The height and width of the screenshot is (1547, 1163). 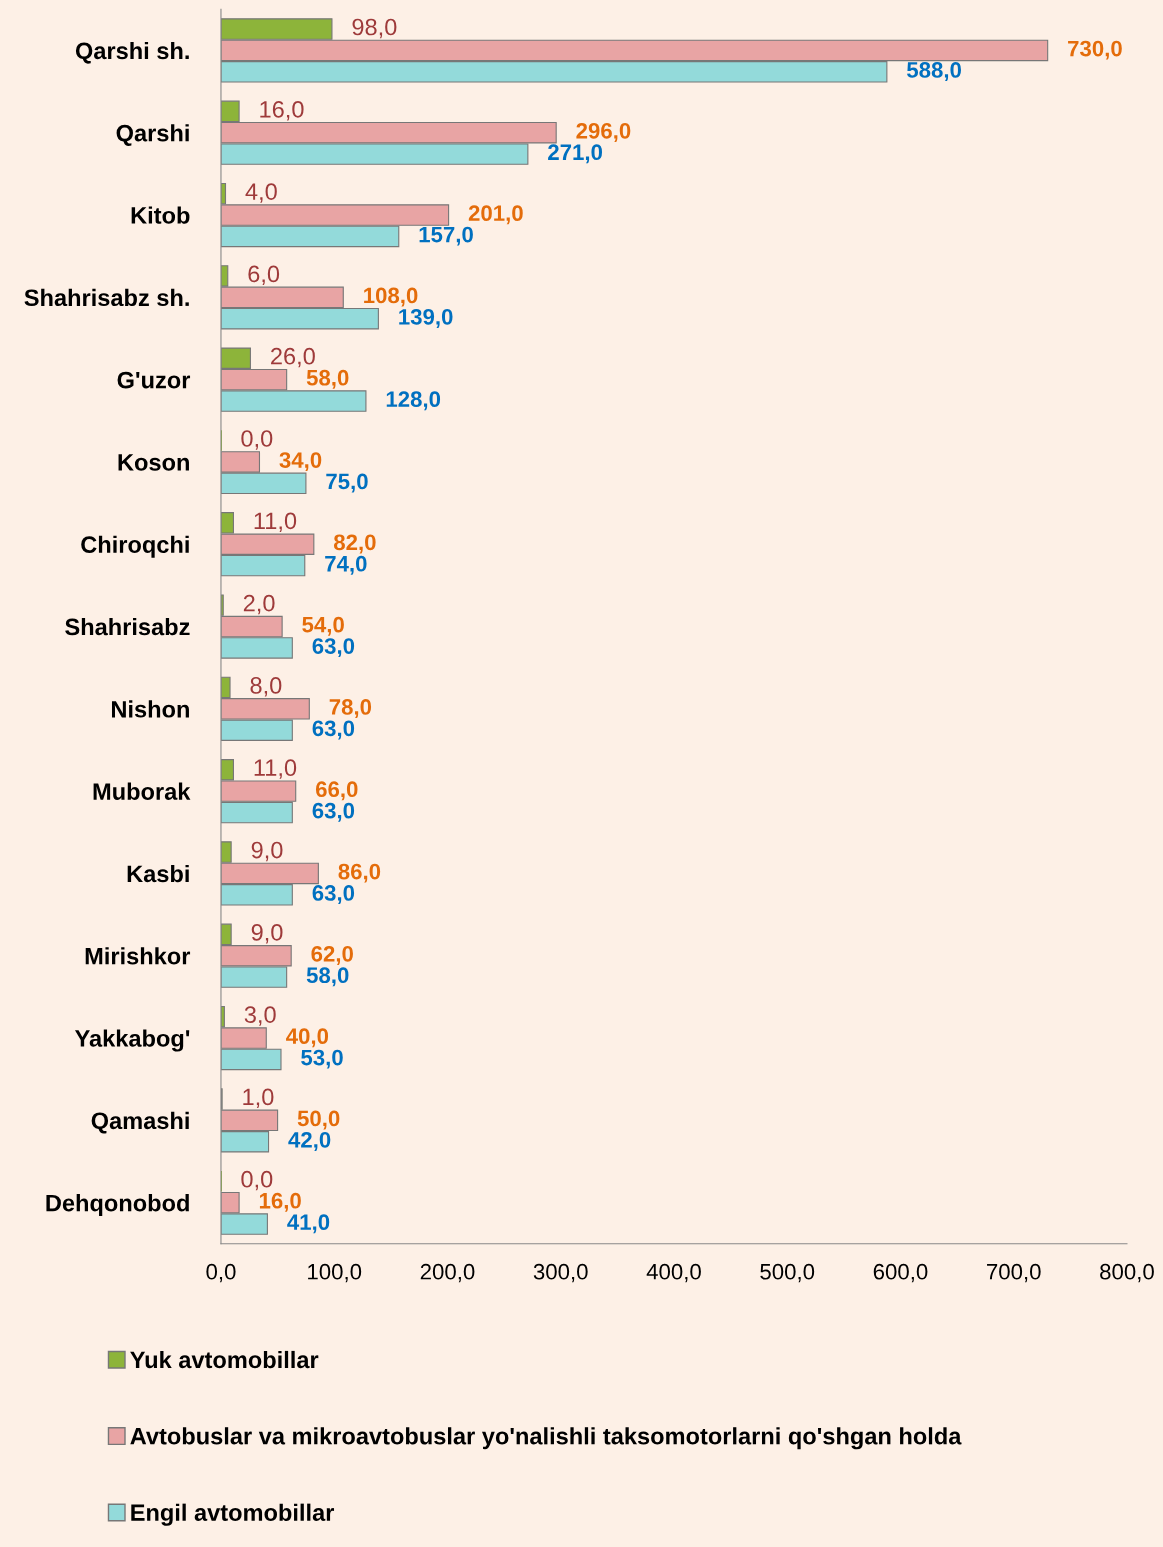 I want to click on data-label: 157,0, so click(x=446, y=236).